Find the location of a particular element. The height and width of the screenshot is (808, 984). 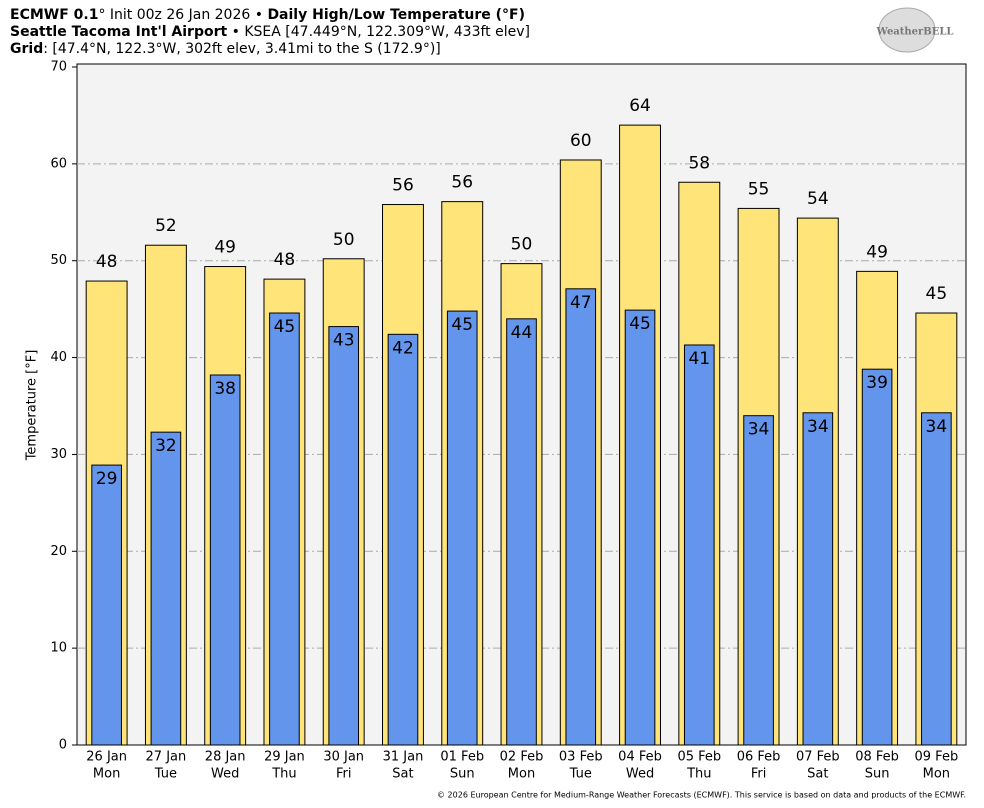

y-axis-label: Temperature [°F] is located at coordinates (32, 406).